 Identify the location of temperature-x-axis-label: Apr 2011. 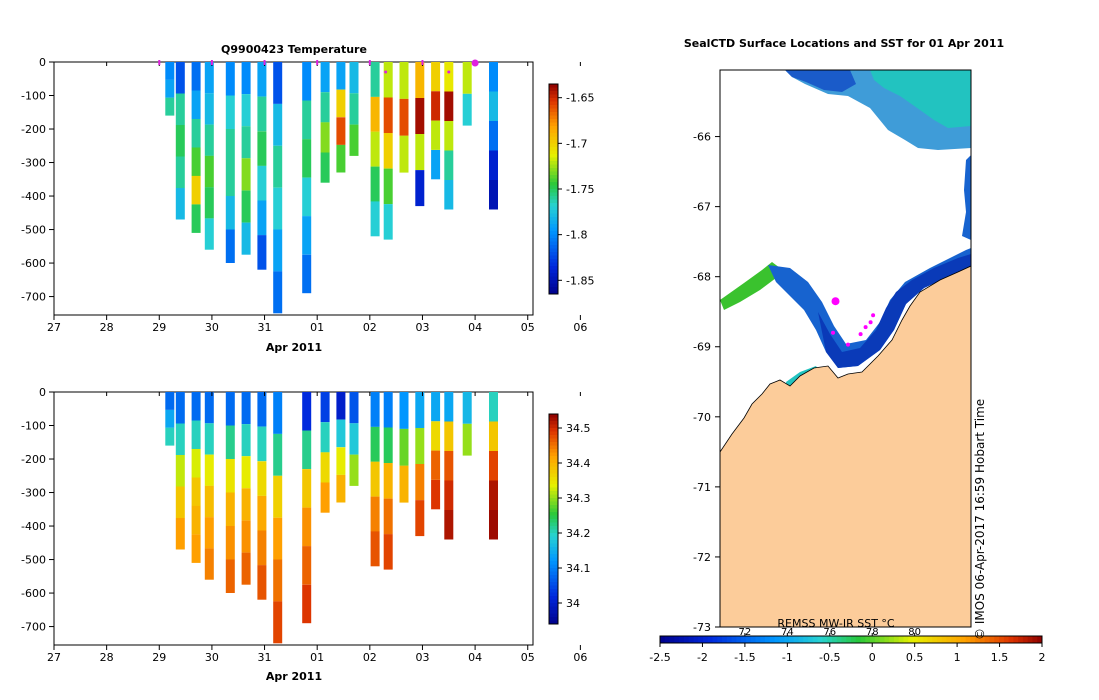
(294, 347).